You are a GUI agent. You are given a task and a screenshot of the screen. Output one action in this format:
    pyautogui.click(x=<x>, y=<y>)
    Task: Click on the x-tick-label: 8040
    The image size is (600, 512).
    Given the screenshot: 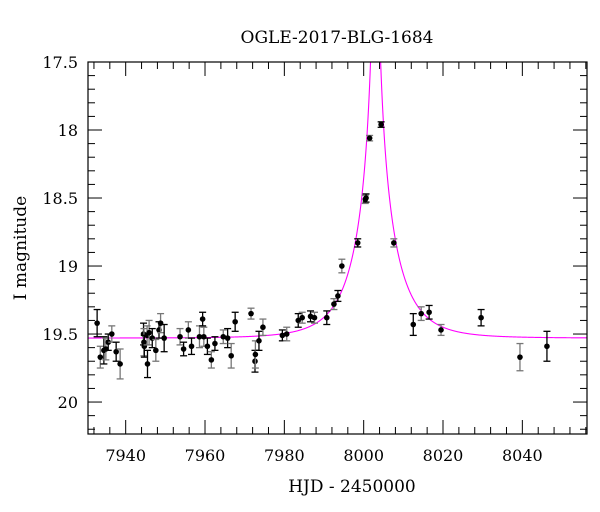 What is the action you would take?
    pyautogui.click(x=522, y=455)
    